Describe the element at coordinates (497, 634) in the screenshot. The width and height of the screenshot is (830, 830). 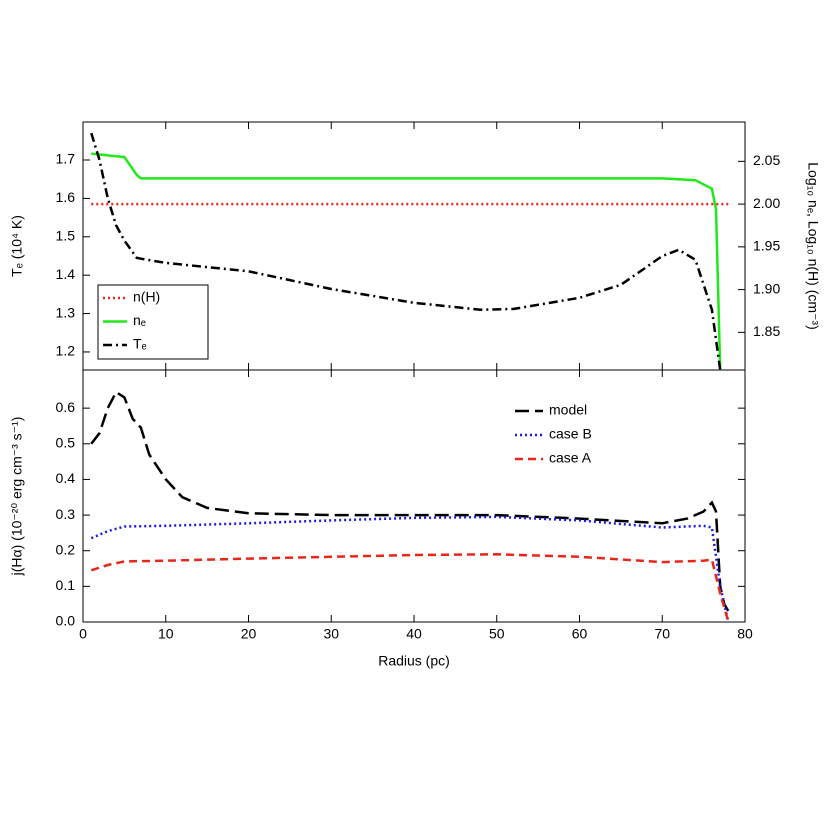
I see `x-tick-label: 50` at that location.